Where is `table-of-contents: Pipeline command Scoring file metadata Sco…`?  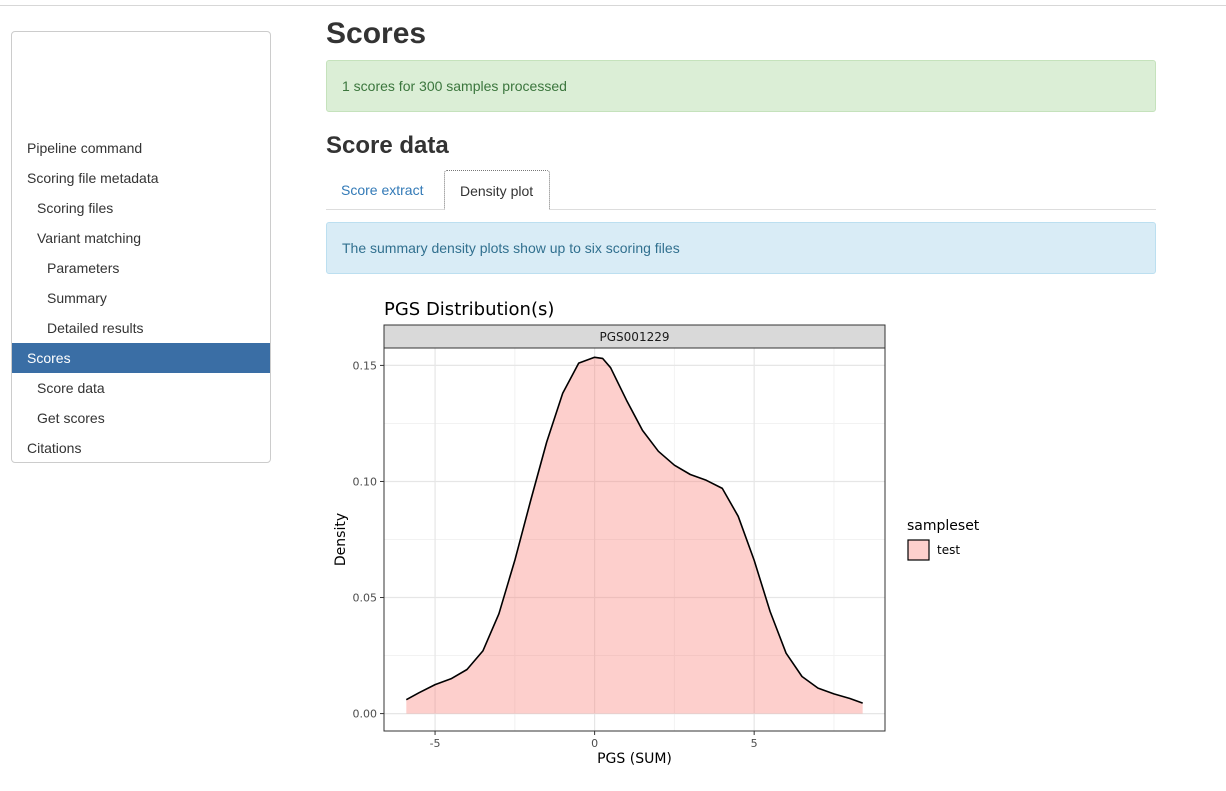
table-of-contents: Pipeline command Scoring file metadata Sco… is located at coordinates (141, 247).